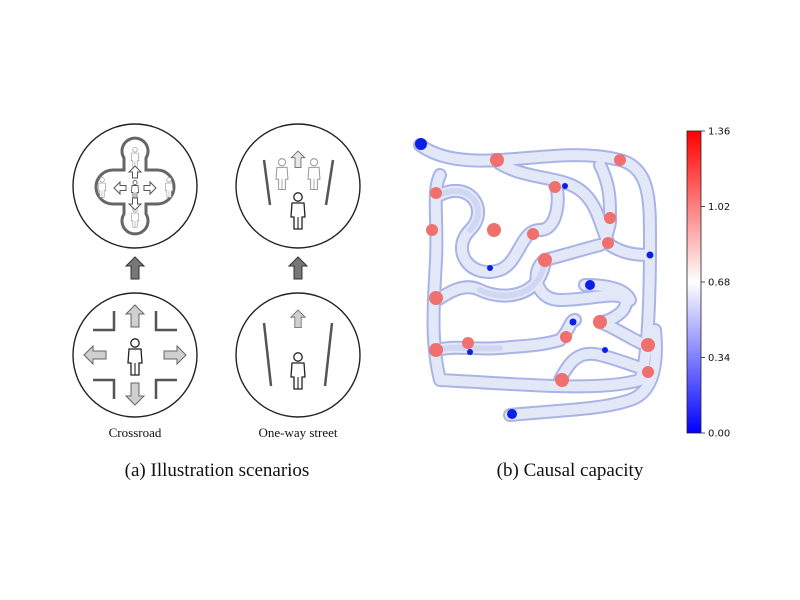 The width and height of the screenshot is (800, 600). Describe the element at coordinates (298, 355) in the screenshot. I see `one-way-diagram` at that location.